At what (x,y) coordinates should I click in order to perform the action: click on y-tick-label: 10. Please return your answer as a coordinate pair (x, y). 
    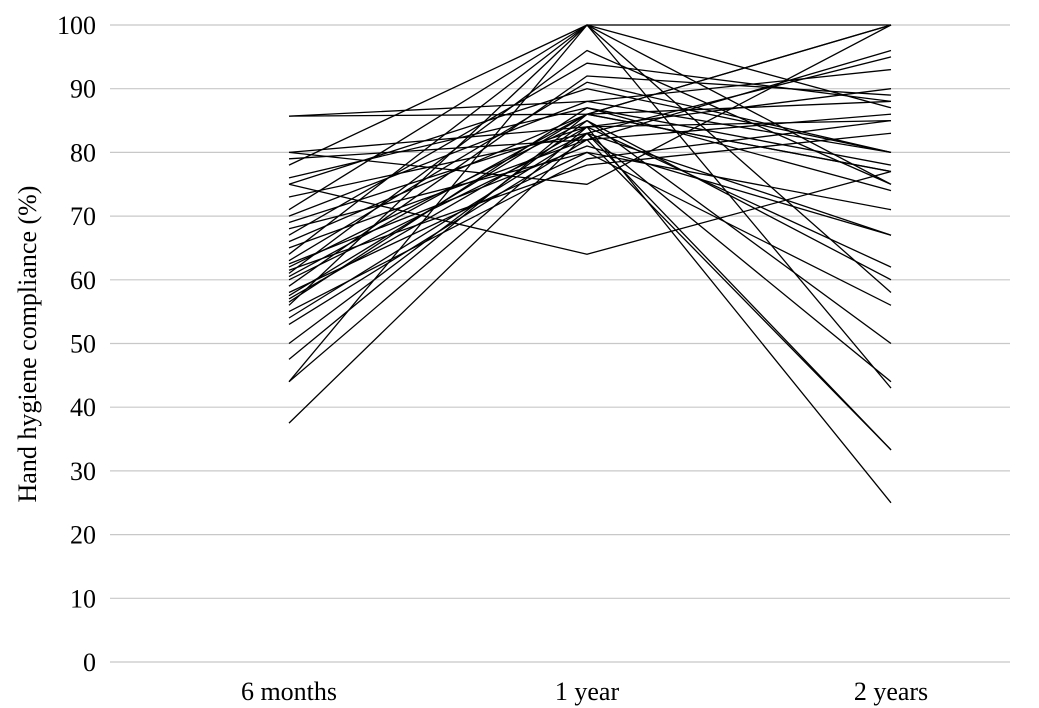
    Looking at the image, I should click on (83, 598).